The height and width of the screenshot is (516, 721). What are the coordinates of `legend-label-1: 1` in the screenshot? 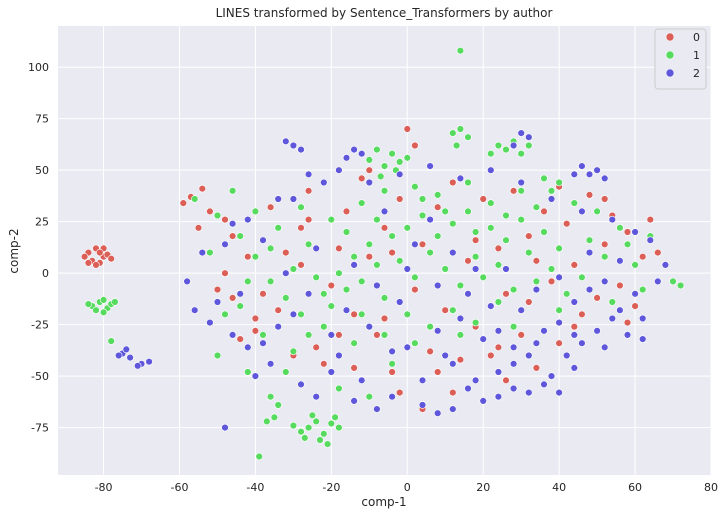 It's located at (696, 55).